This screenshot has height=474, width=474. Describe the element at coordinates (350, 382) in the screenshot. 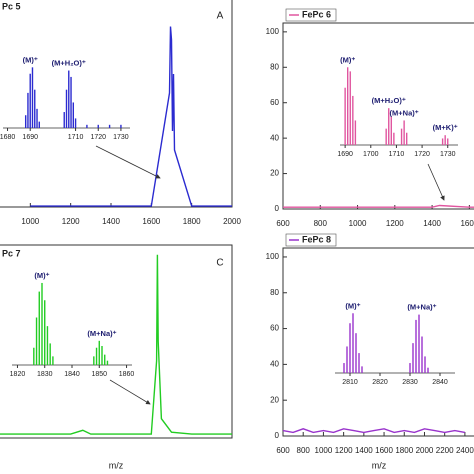

I see `inset-x-tick-label: 2810` at that location.